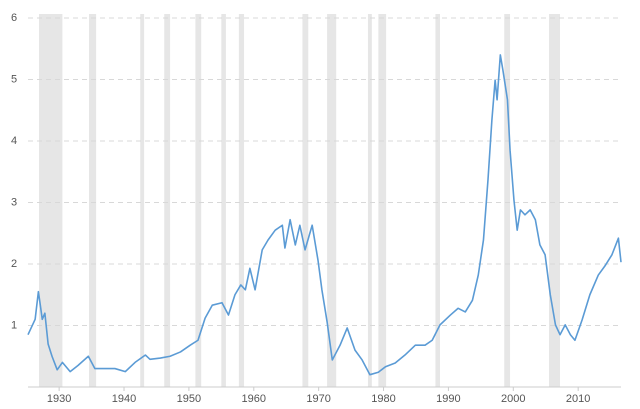 The height and width of the screenshot is (409, 640). What do you see at coordinates (189, 399) in the screenshot?
I see `x-tick-label: 1950` at bounding box center [189, 399].